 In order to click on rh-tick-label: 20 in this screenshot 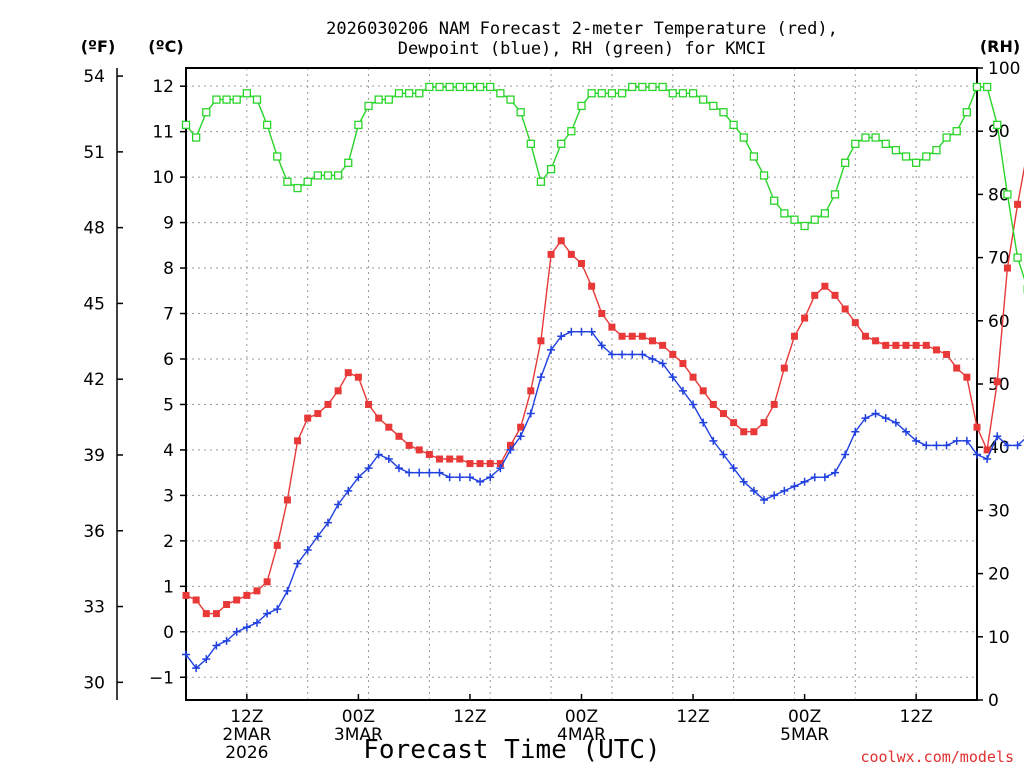, I will do `click(999, 575)`.